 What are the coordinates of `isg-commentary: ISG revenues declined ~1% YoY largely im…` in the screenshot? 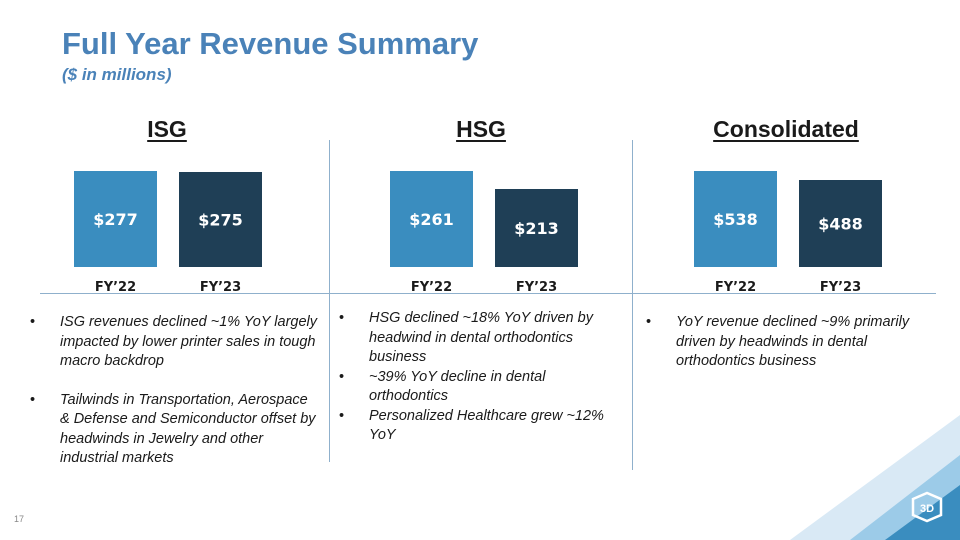 It's located at (175, 391).